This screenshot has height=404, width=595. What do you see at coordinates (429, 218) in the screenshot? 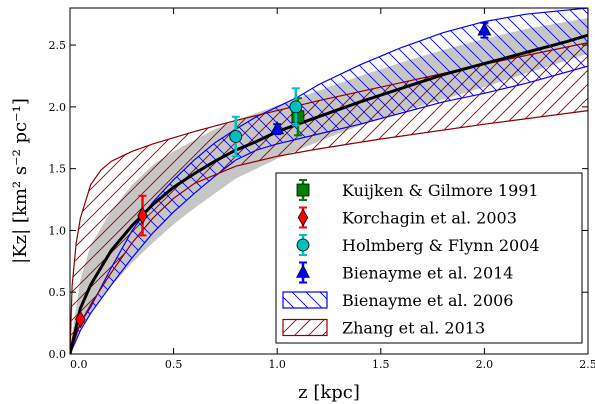
I see `legend-label: Korchagin et al. 2003` at bounding box center [429, 218].